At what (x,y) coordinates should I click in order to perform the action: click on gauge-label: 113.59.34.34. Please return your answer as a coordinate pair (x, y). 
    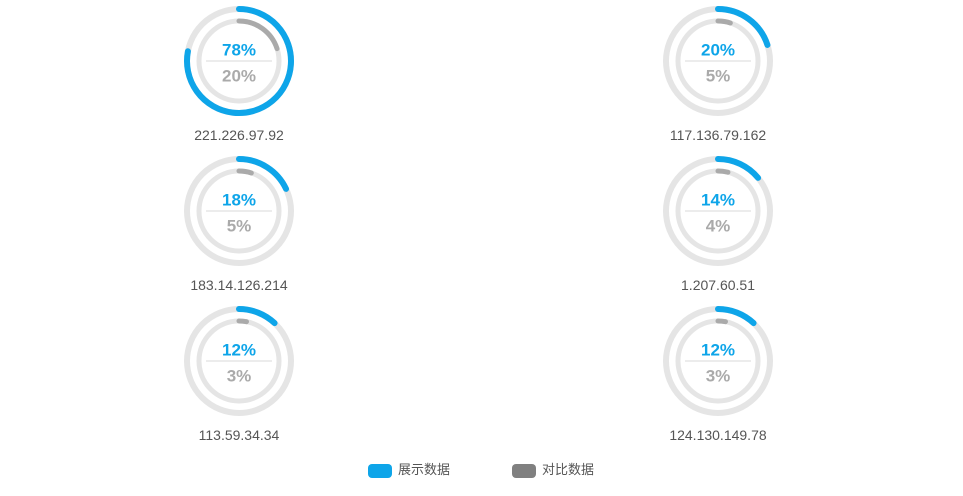
    Looking at the image, I should click on (239, 435).